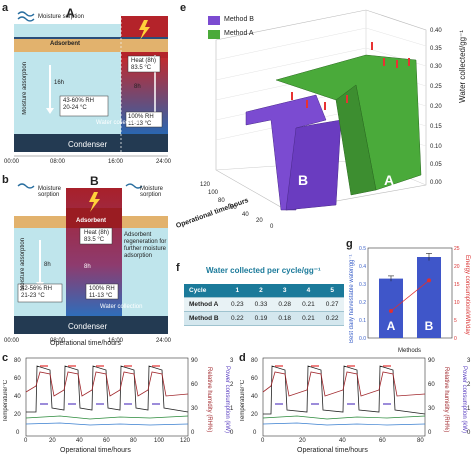 The image size is (474, 463). What do you see at coordinates (362, 249) in the screenshot?
I see `g-left-tick: 0.5` at bounding box center [362, 249].